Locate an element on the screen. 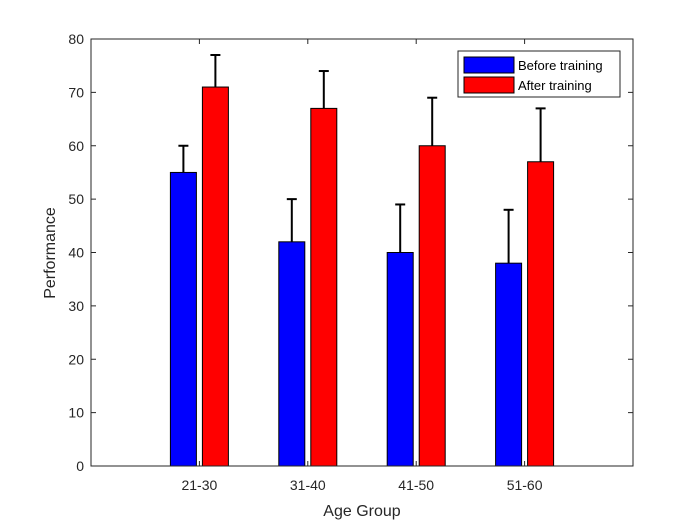 The image size is (700, 525). x-tick-label: 51-60 is located at coordinates (525, 485).